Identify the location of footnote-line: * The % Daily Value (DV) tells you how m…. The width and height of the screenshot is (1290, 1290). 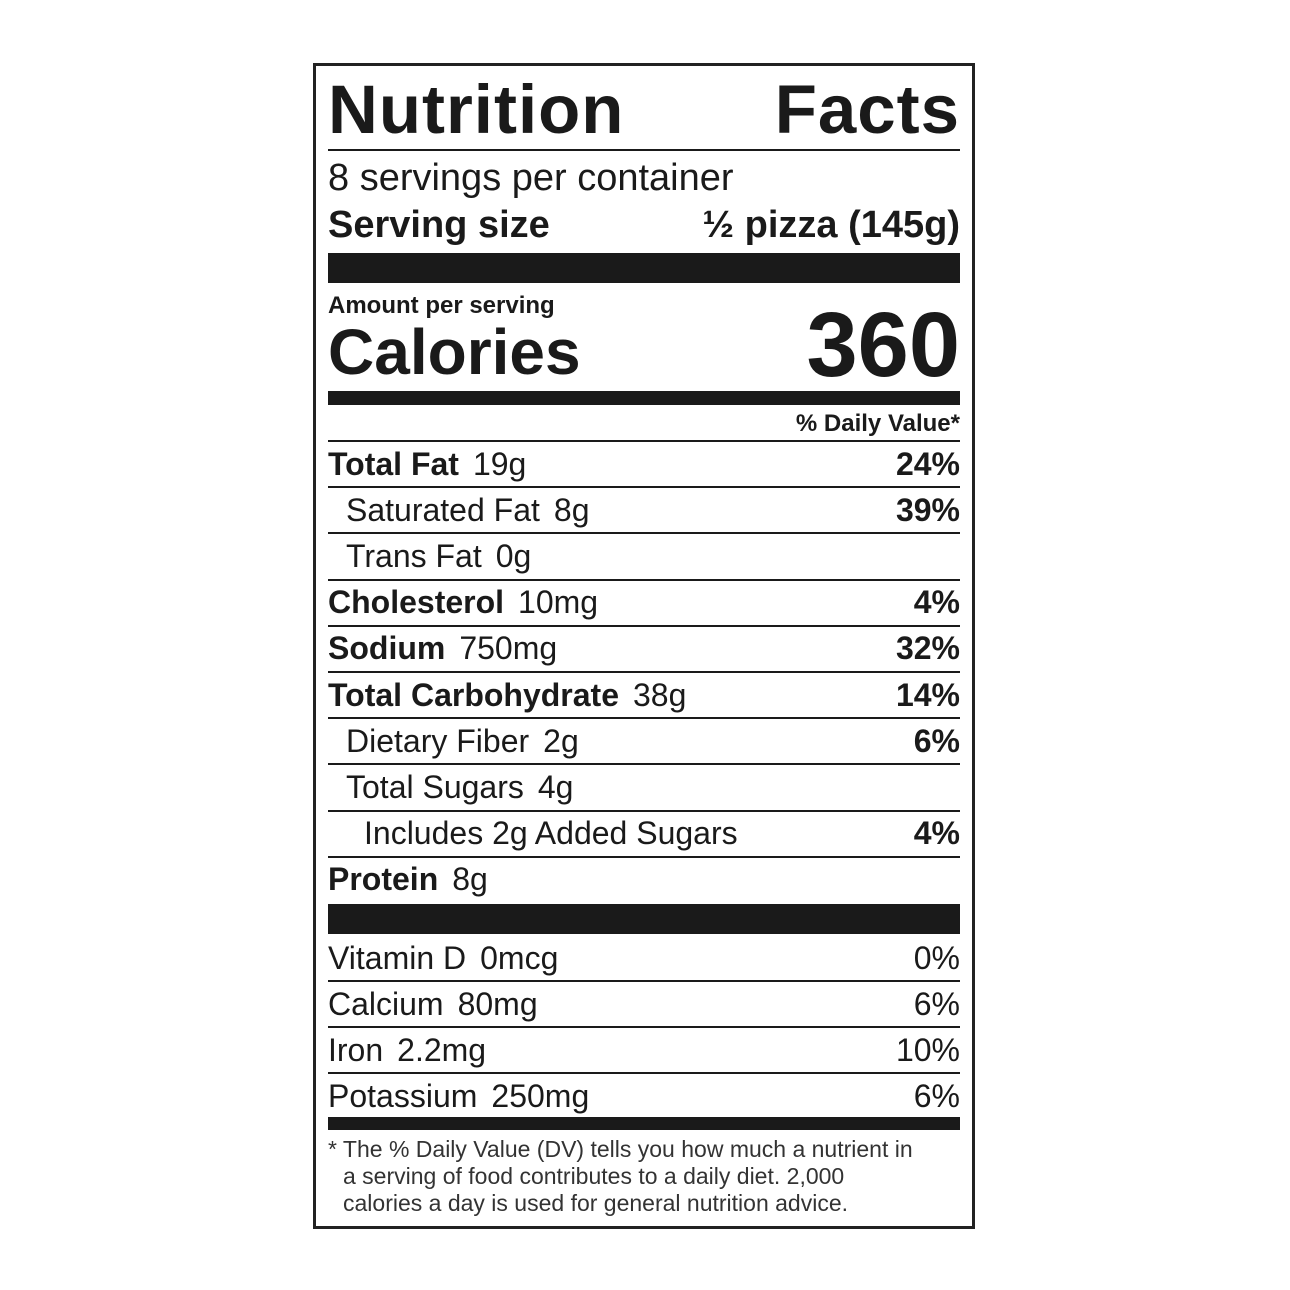
(620, 1149).